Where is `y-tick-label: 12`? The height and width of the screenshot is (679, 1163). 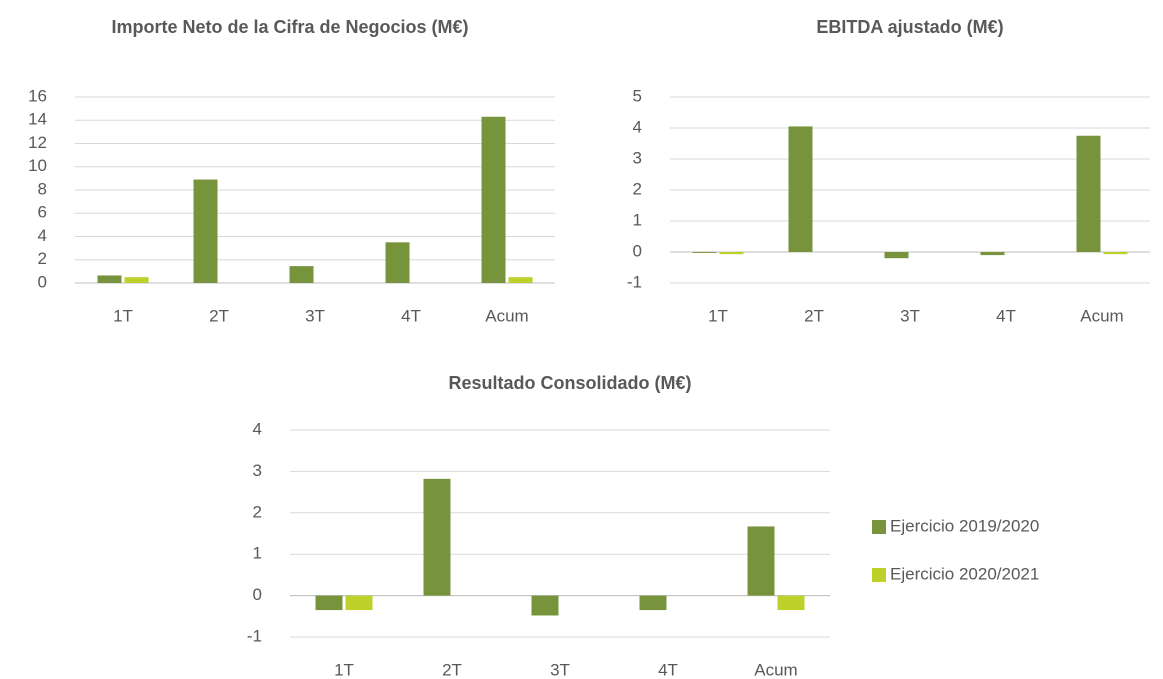 y-tick-label: 12 is located at coordinates (37, 142).